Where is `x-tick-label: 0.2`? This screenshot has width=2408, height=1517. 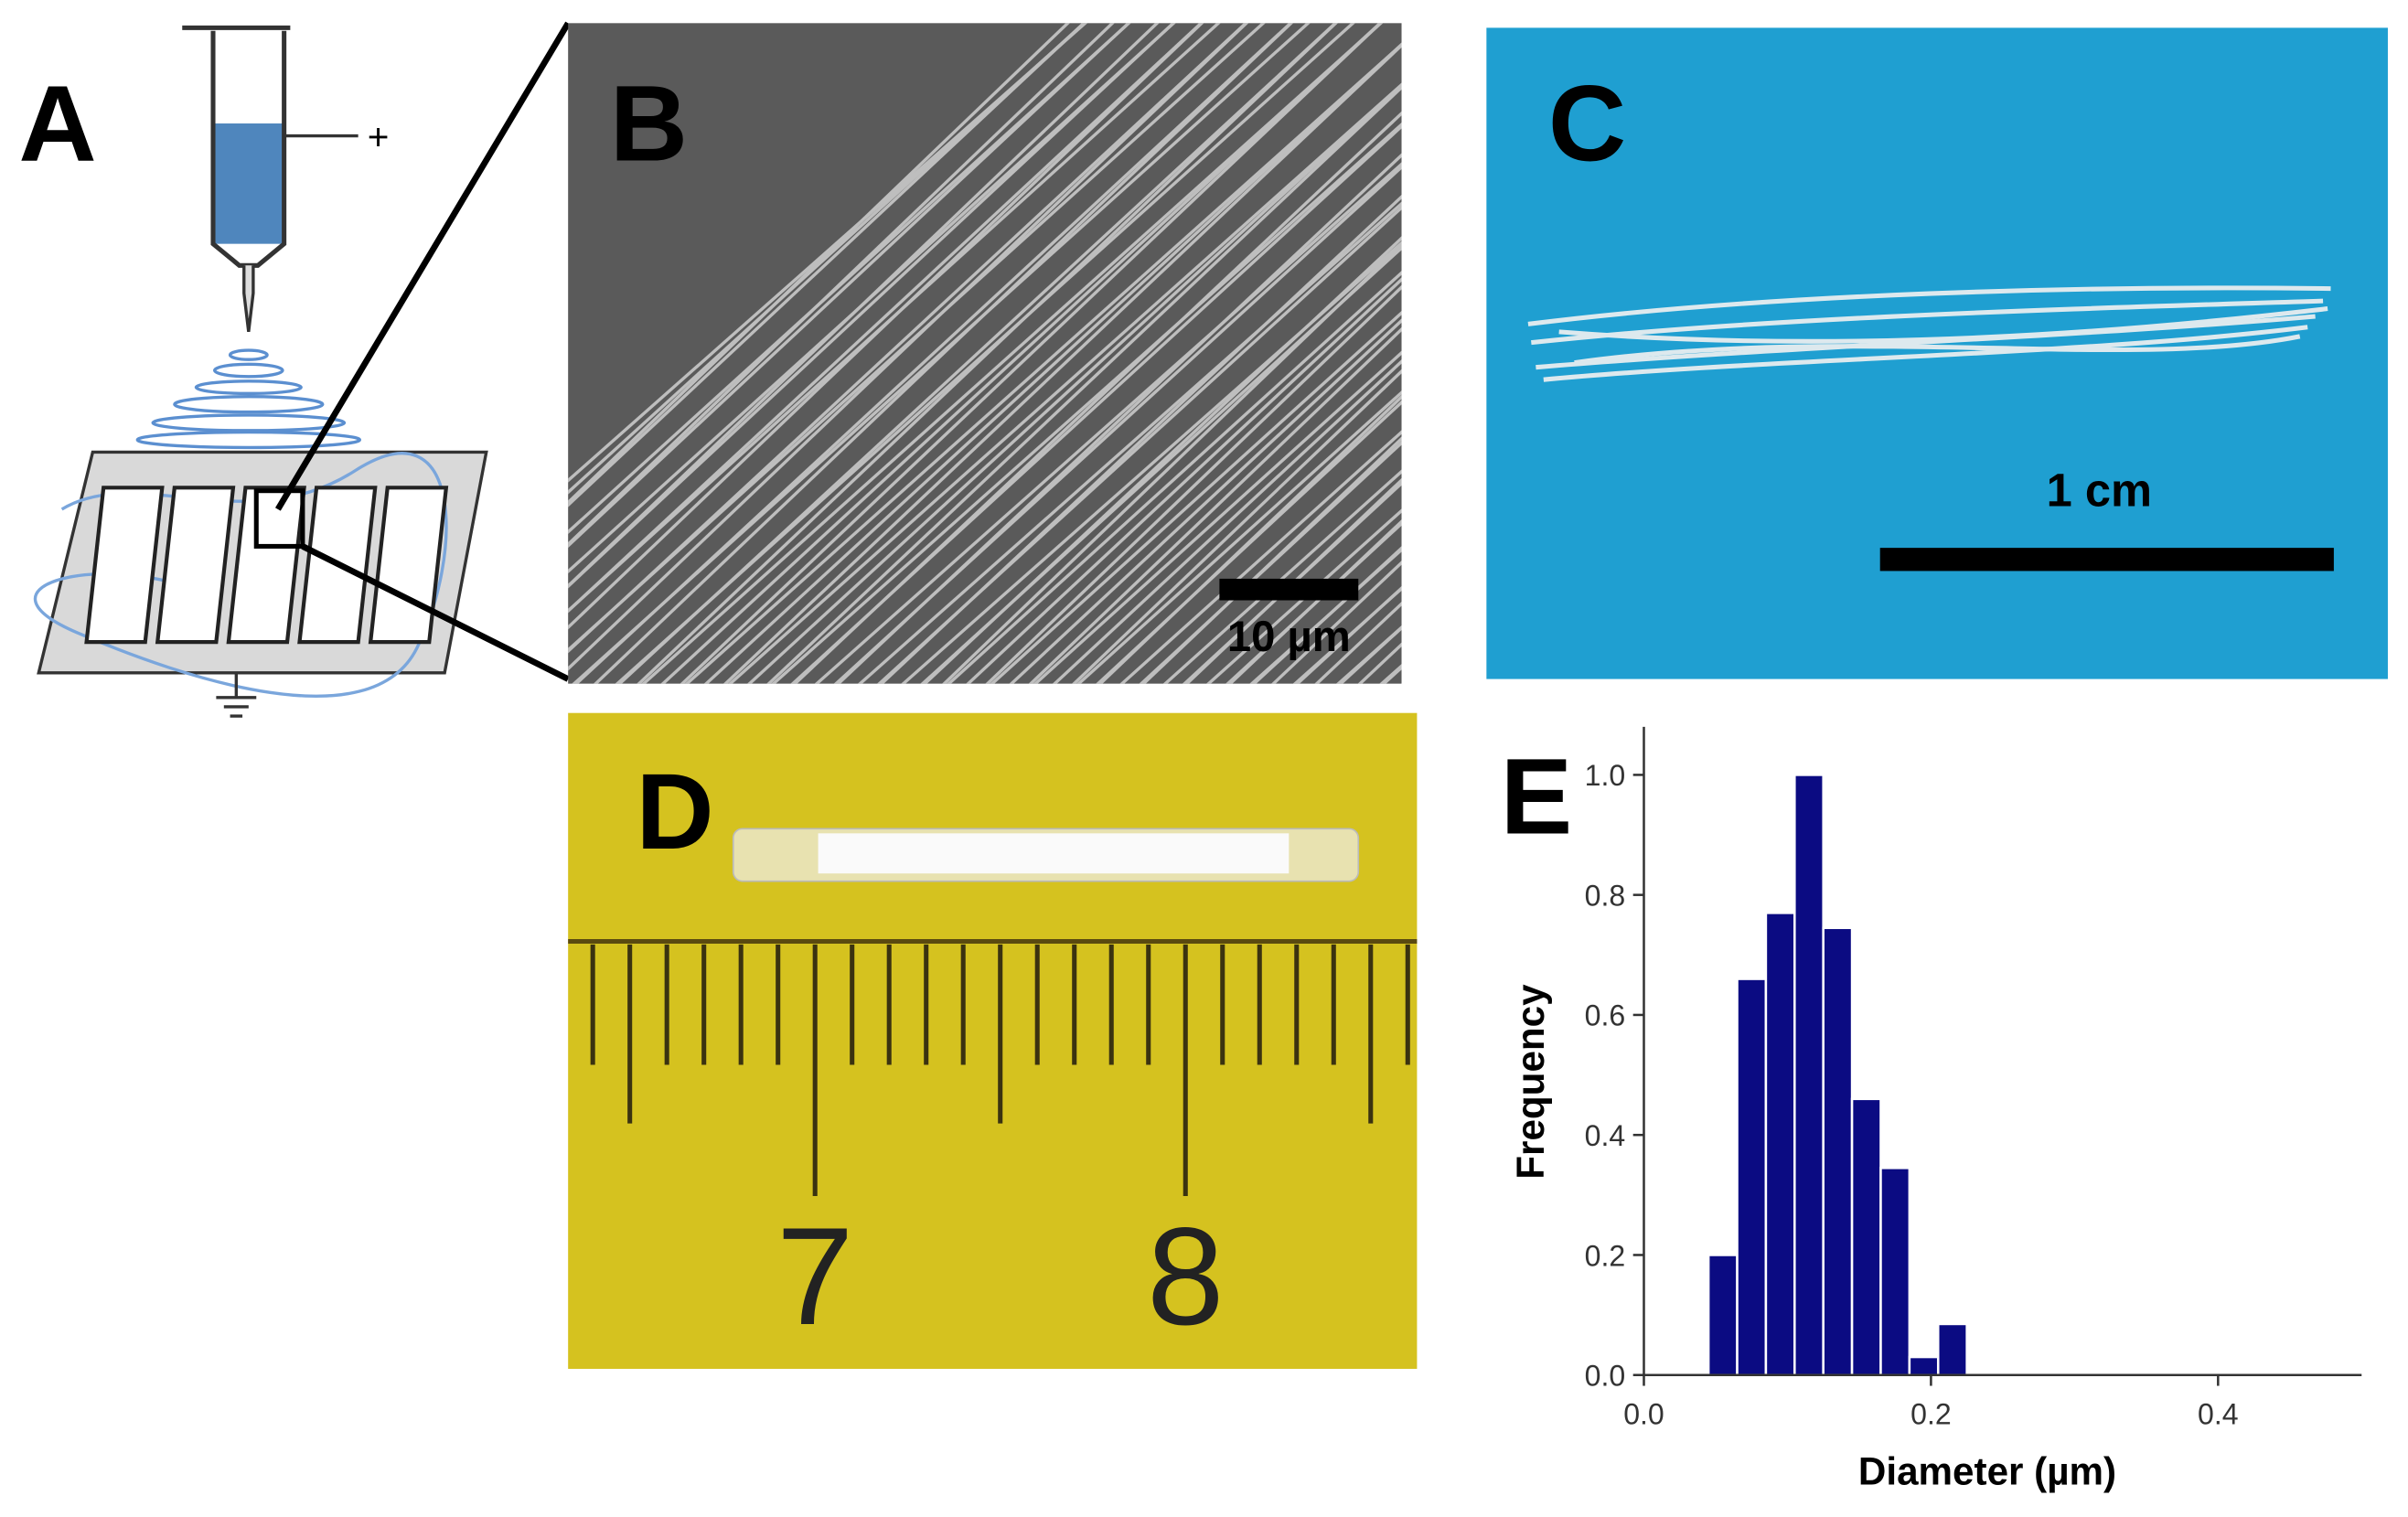
x-tick-label: 0.2 is located at coordinates (1931, 1415).